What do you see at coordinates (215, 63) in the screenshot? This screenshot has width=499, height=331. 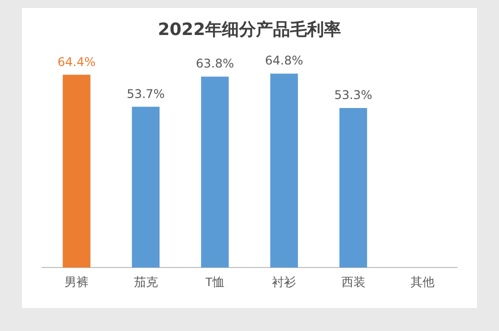 I see `data-label: 63.8%` at bounding box center [215, 63].